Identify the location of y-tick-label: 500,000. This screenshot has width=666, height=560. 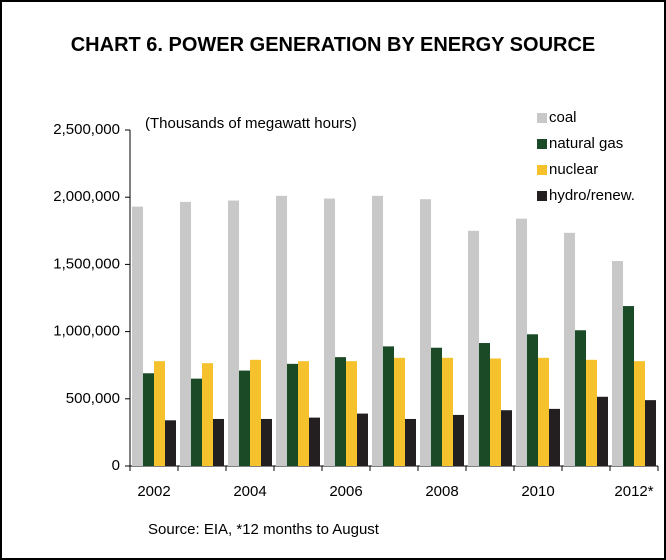
(93, 398).